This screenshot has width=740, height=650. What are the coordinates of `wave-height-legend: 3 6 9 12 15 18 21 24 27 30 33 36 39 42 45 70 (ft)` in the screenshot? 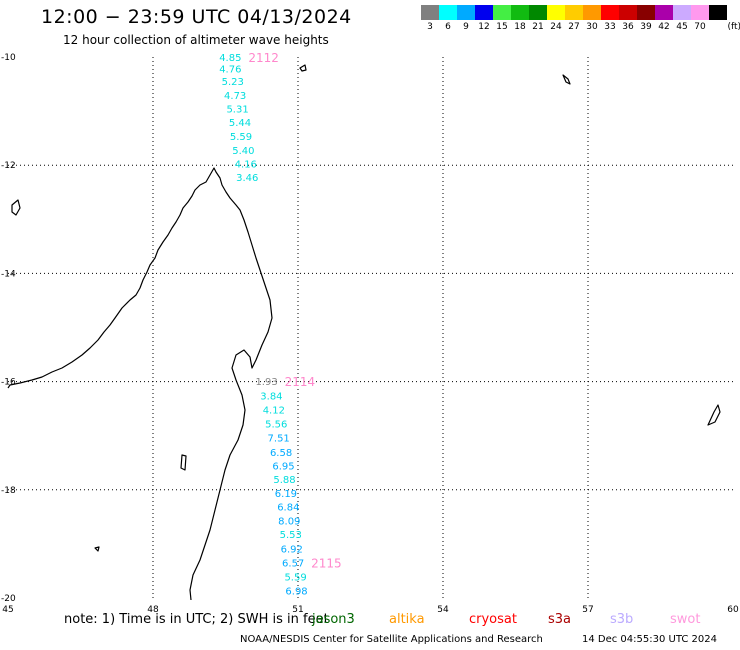 It's located at (580, 18).